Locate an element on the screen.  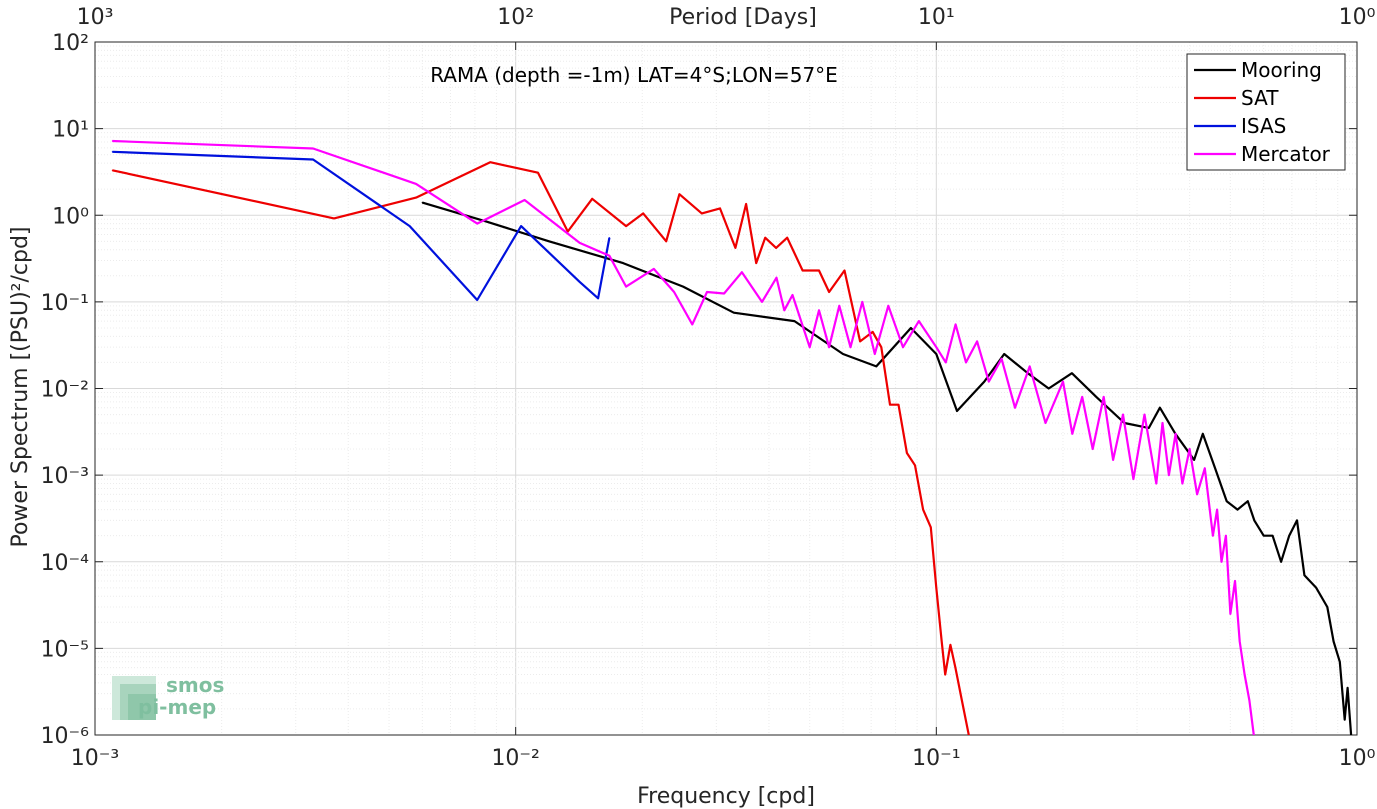
legend-label-sat: SAT is located at coordinates (1260, 98).